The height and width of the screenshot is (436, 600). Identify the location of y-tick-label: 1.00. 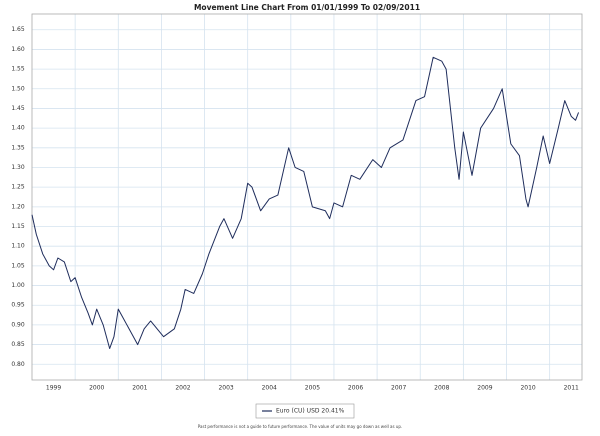
(18, 285).